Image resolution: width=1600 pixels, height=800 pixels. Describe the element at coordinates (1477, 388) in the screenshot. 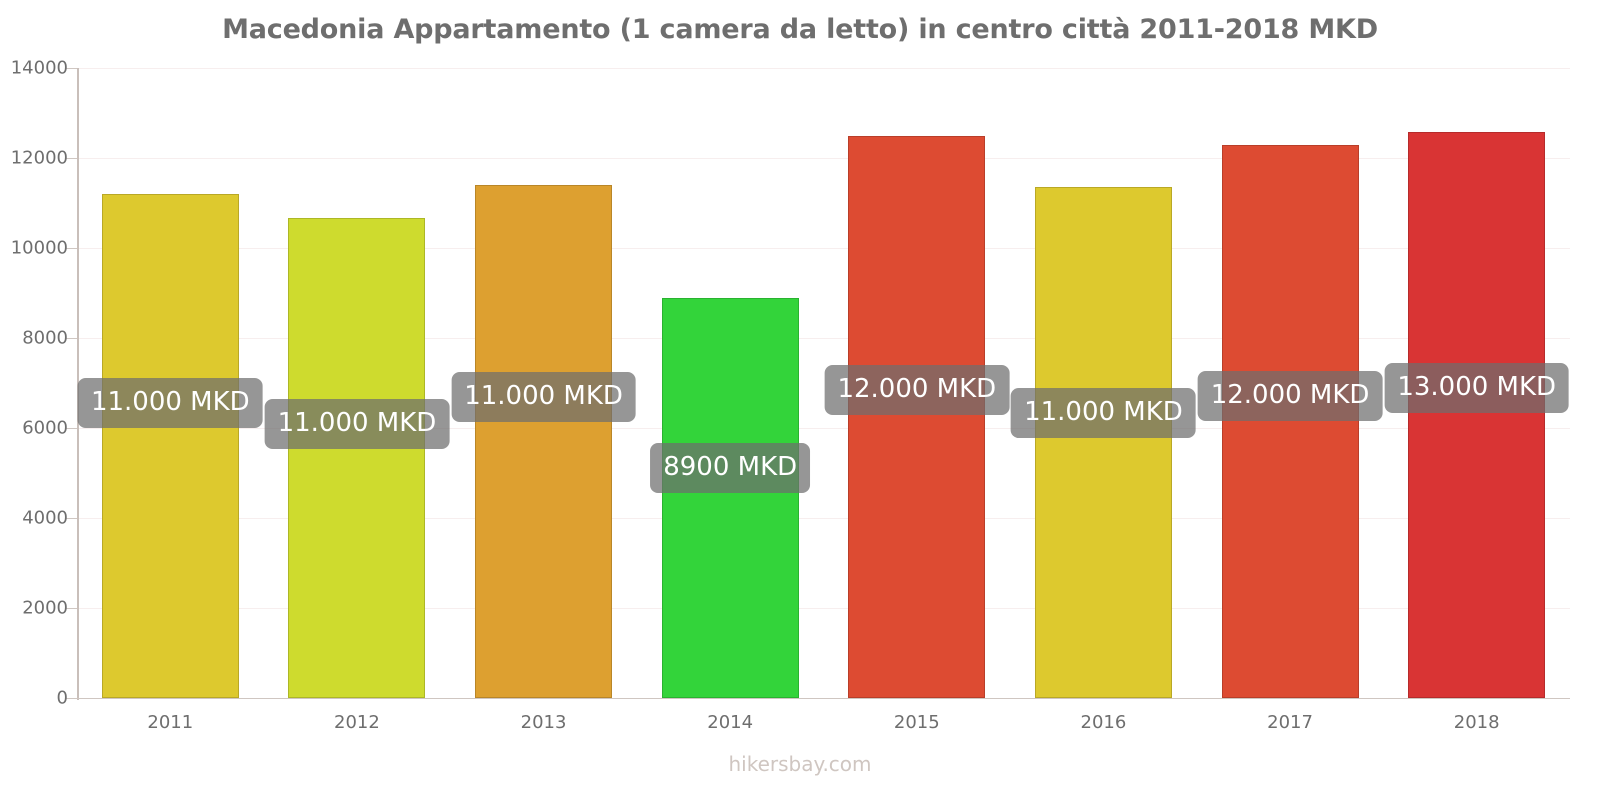

I see `bar-value-label: 13.000 MKD` at that location.